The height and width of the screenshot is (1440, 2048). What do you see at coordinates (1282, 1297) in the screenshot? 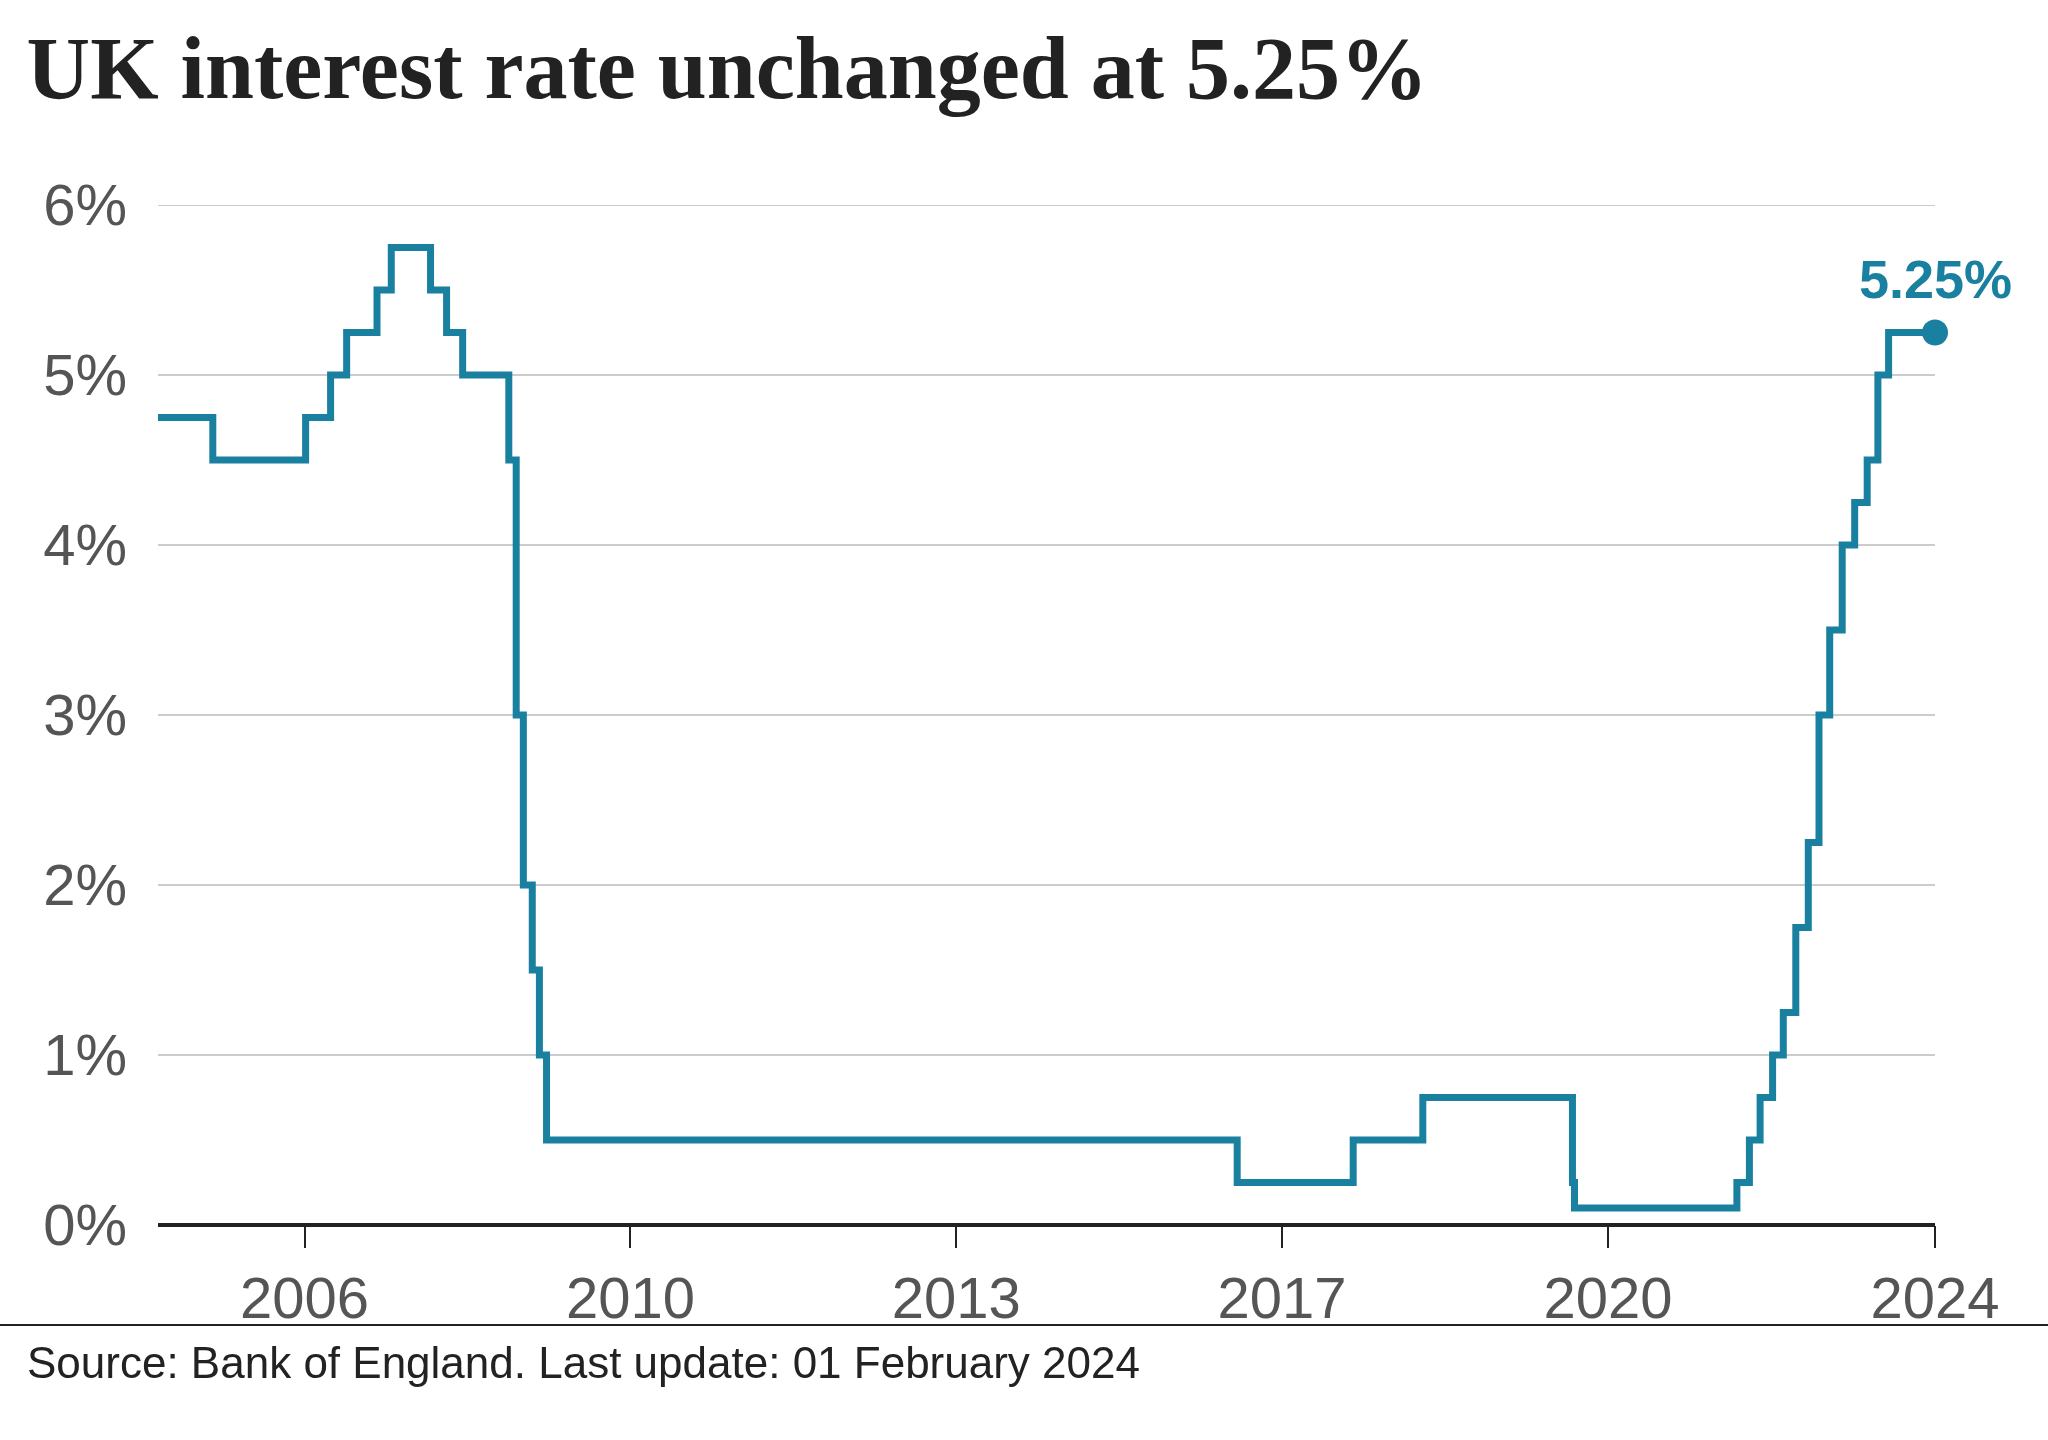
I see `x-tick-label: 2017` at bounding box center [1282, 1297].